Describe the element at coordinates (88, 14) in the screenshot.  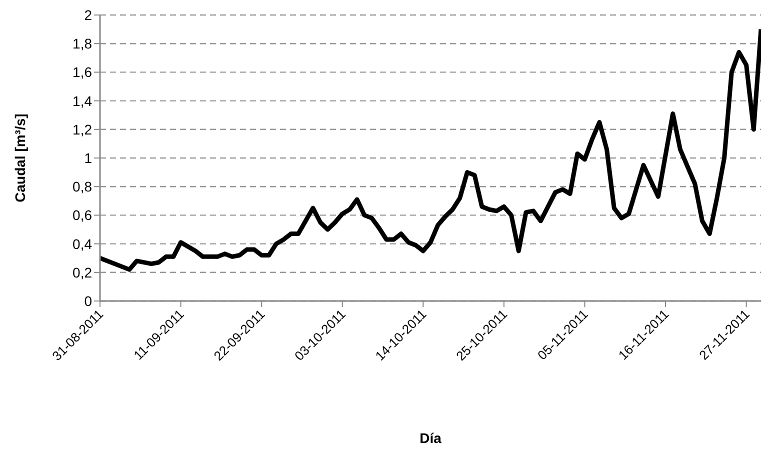
I see `y-tick-label: 2` at that location.